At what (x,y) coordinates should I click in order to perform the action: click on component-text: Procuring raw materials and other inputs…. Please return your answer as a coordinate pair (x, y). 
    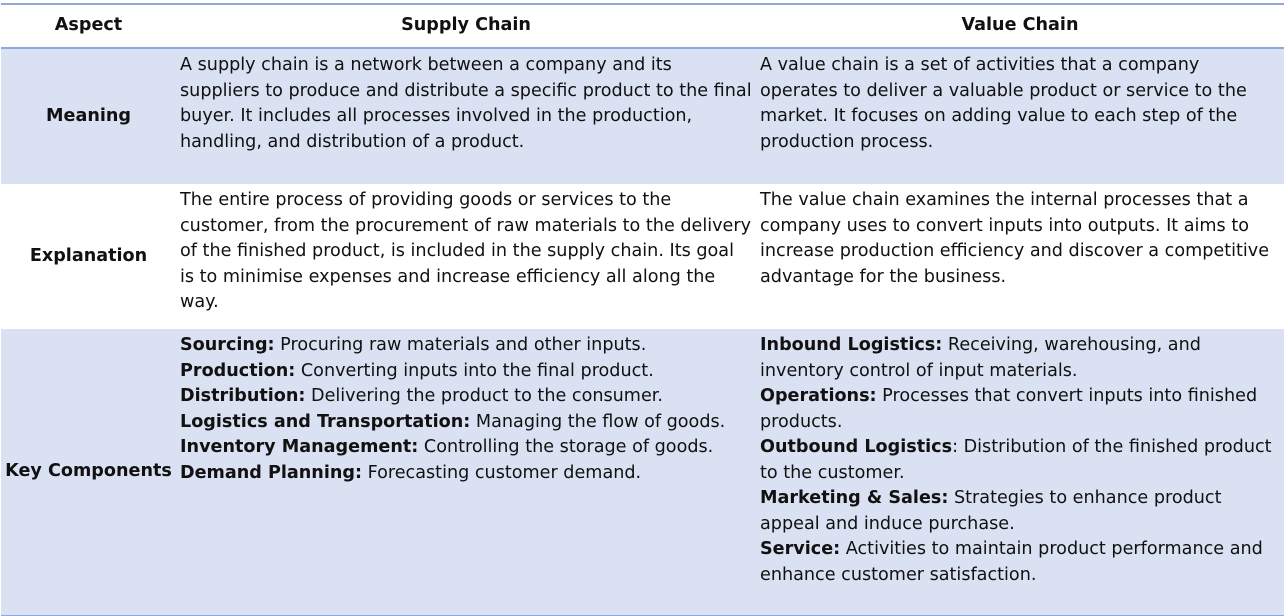
    Looking at the image, I should click on (460, 345).